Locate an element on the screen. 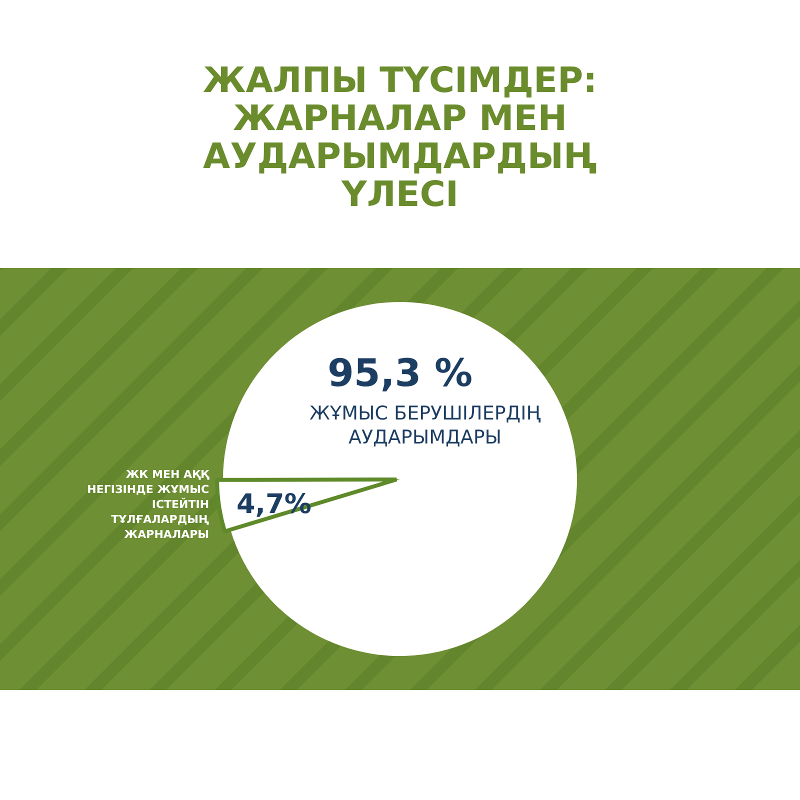 The width and height of the screenshot is (800, 800). slice-label: ЖК МЕН АҚҚ НЕГІЗІНДЕ ЖҰМЫС ІСТЕЙТІН ТҰЛҒАЛАРДЫҢ ЖАРНАЛАРЫ is located at coordinates (148, 504).